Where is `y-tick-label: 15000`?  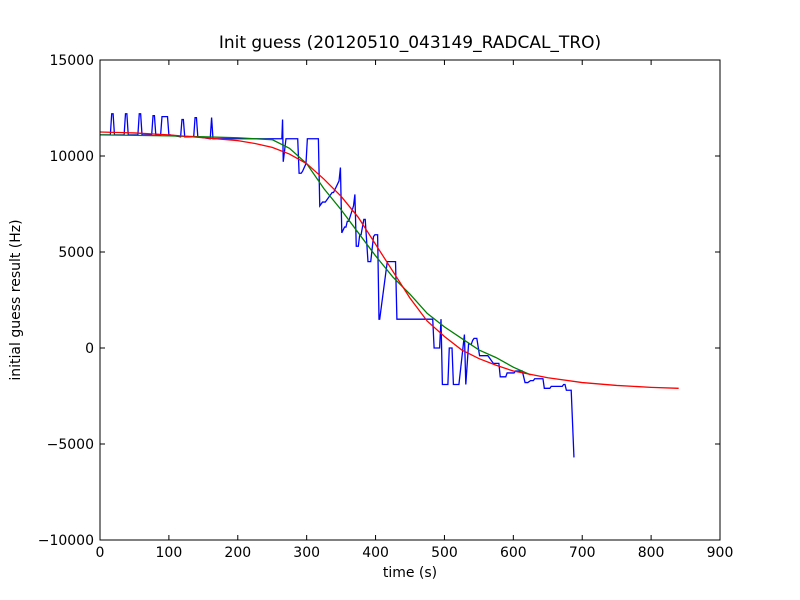 y-tick-label: 15000 is located at coordinates (71, 61).